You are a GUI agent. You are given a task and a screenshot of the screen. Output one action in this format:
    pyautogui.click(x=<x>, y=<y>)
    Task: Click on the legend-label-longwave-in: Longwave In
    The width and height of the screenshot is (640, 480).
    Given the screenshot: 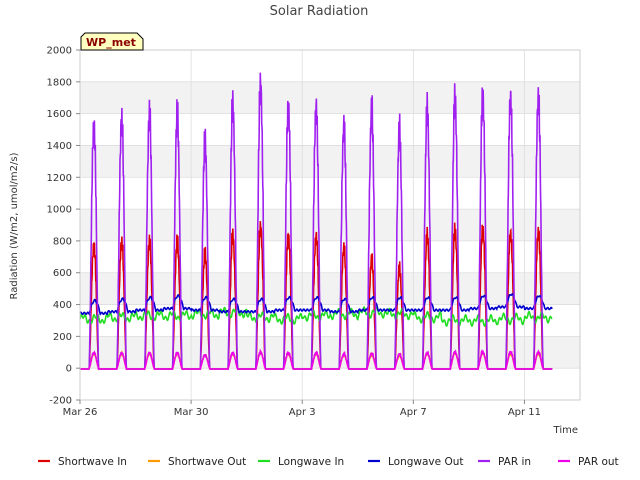 What is the action you would take?
    pyautogui.click(x=311, y=462)
    